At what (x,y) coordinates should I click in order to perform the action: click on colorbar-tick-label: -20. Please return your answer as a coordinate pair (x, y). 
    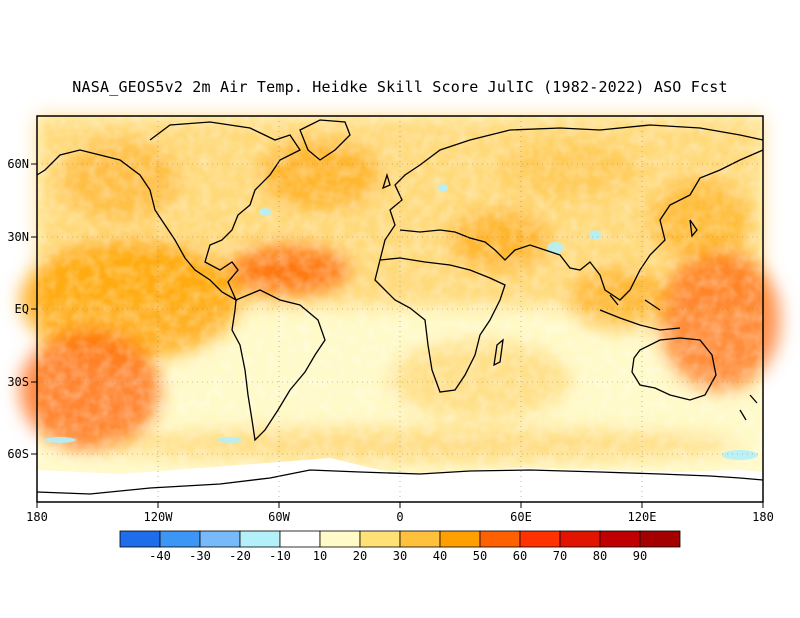
    Looking at the image, I should click on (240, 556).